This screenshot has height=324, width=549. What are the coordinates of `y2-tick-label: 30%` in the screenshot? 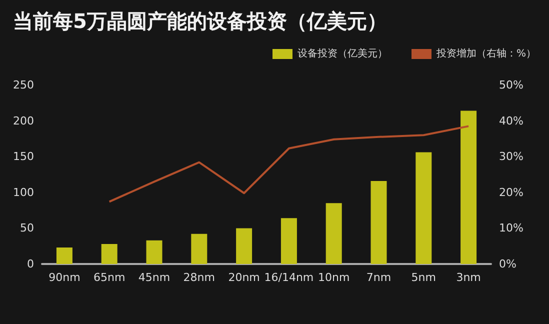 It's located at (511, 157).